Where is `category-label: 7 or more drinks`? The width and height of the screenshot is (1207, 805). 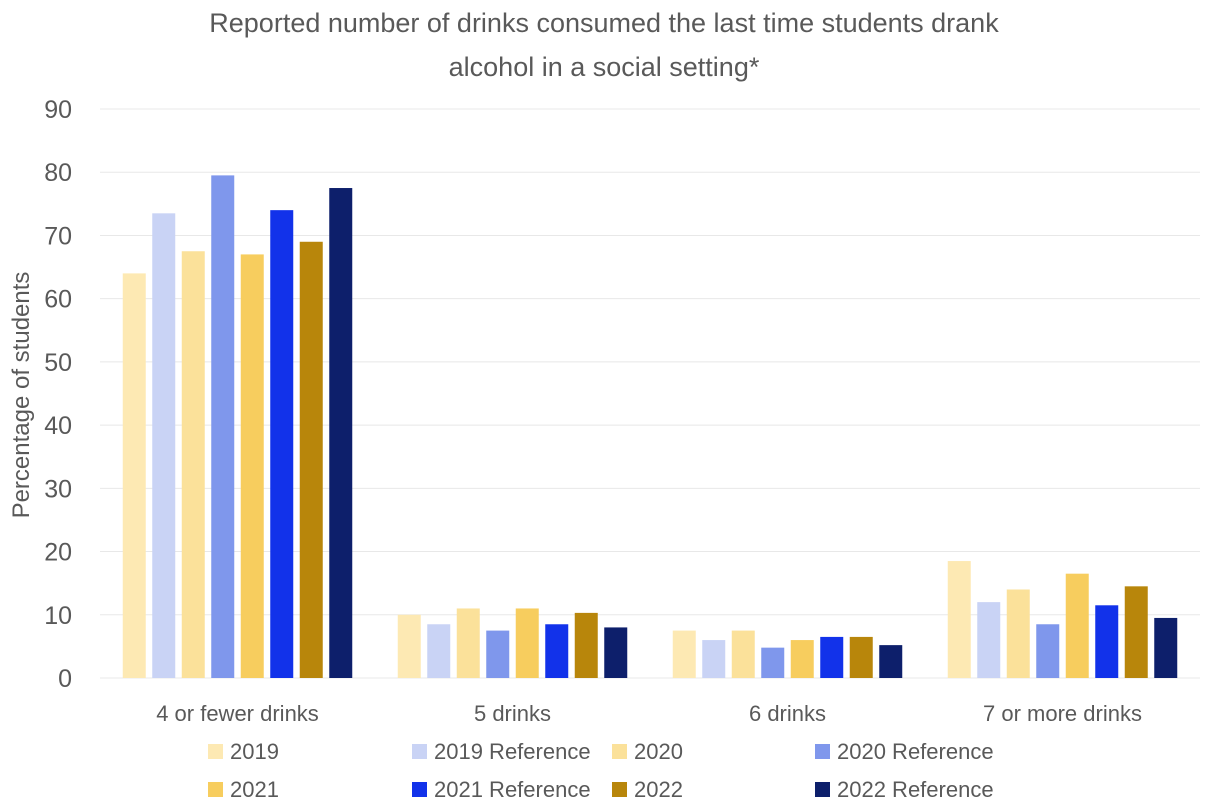
category-label: 7 or more drinks is located at coordinates (1062, 713).